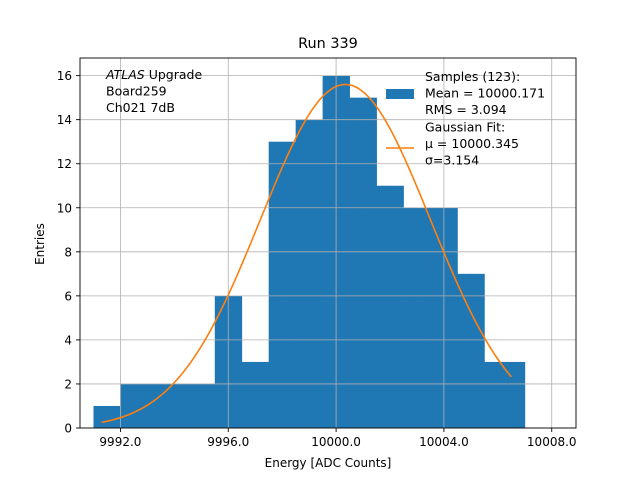 The width and height of the screenshot is (640, 480). What do you see at coordinates (64, 120) in the screenshot?
I see `y-tick-label: 14` at bounding box center [64, 120].